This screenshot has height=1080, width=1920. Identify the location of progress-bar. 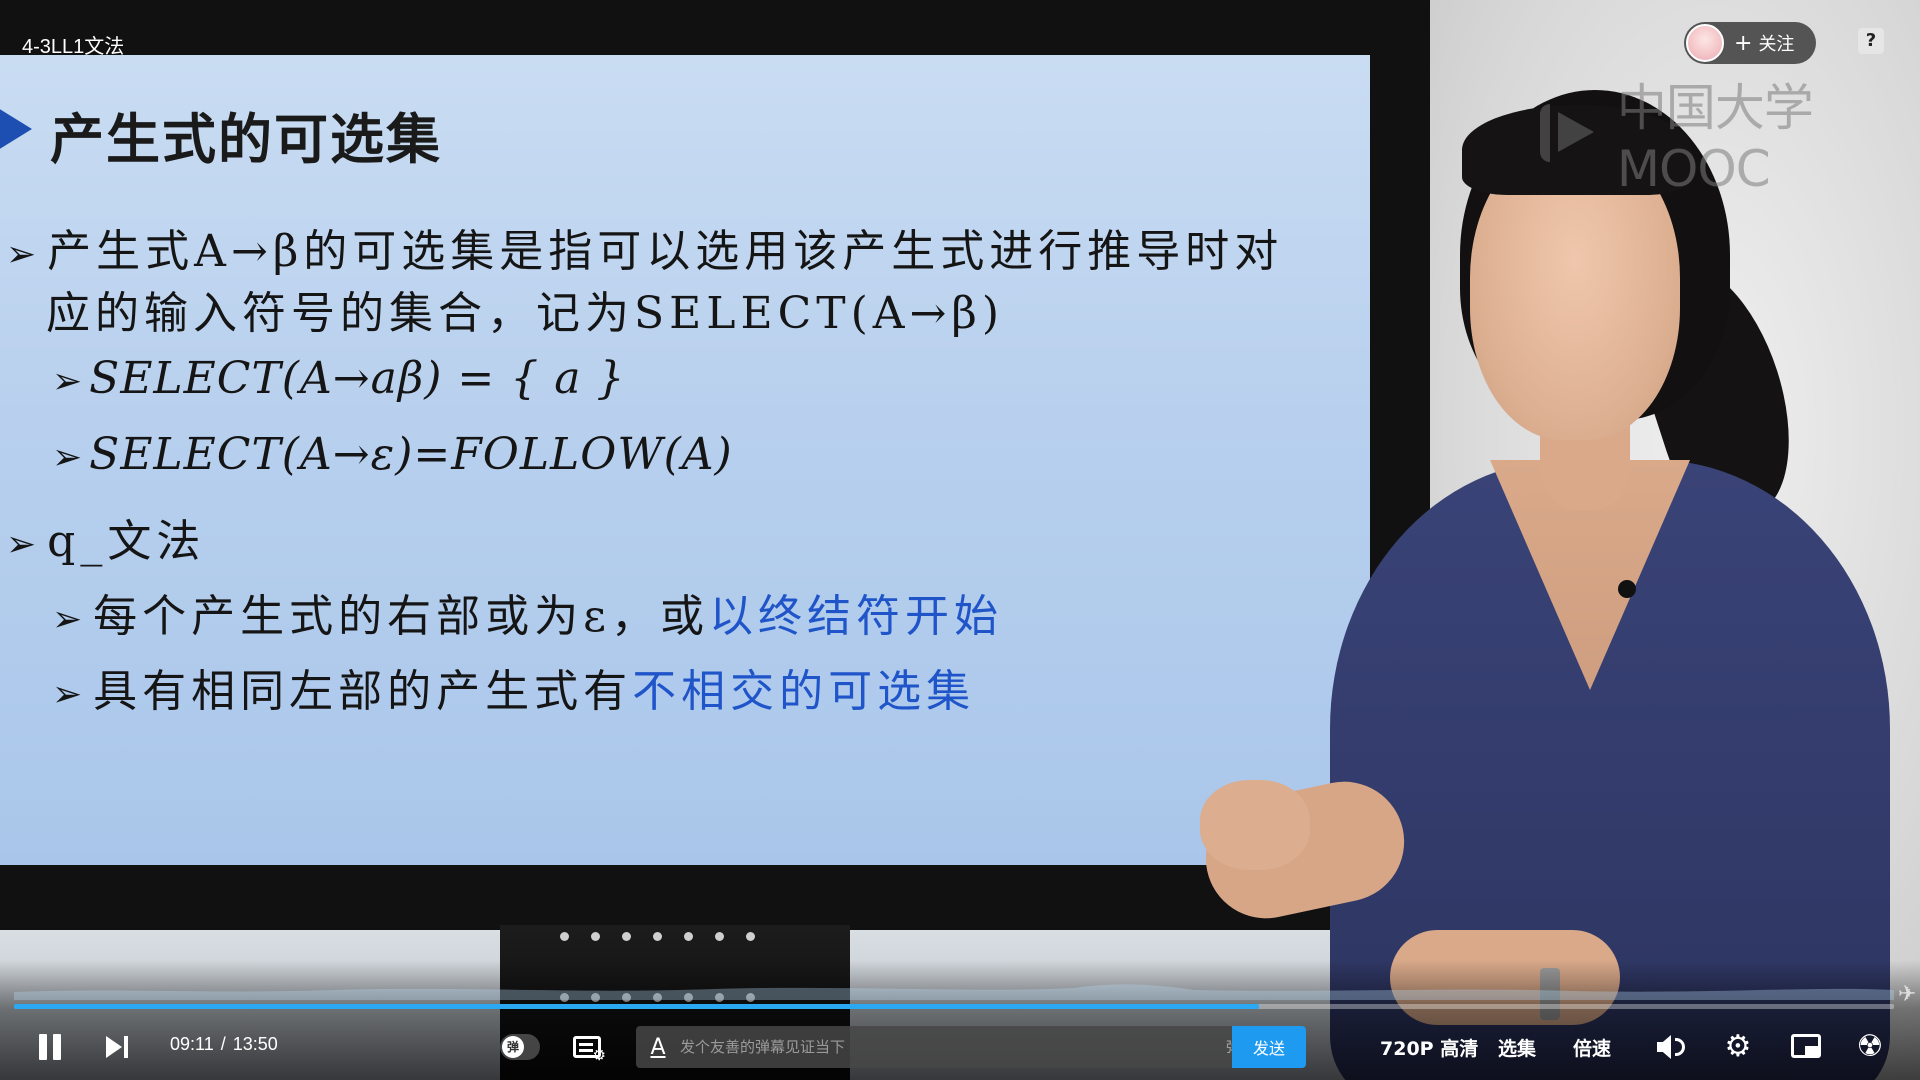
(954, 1006).